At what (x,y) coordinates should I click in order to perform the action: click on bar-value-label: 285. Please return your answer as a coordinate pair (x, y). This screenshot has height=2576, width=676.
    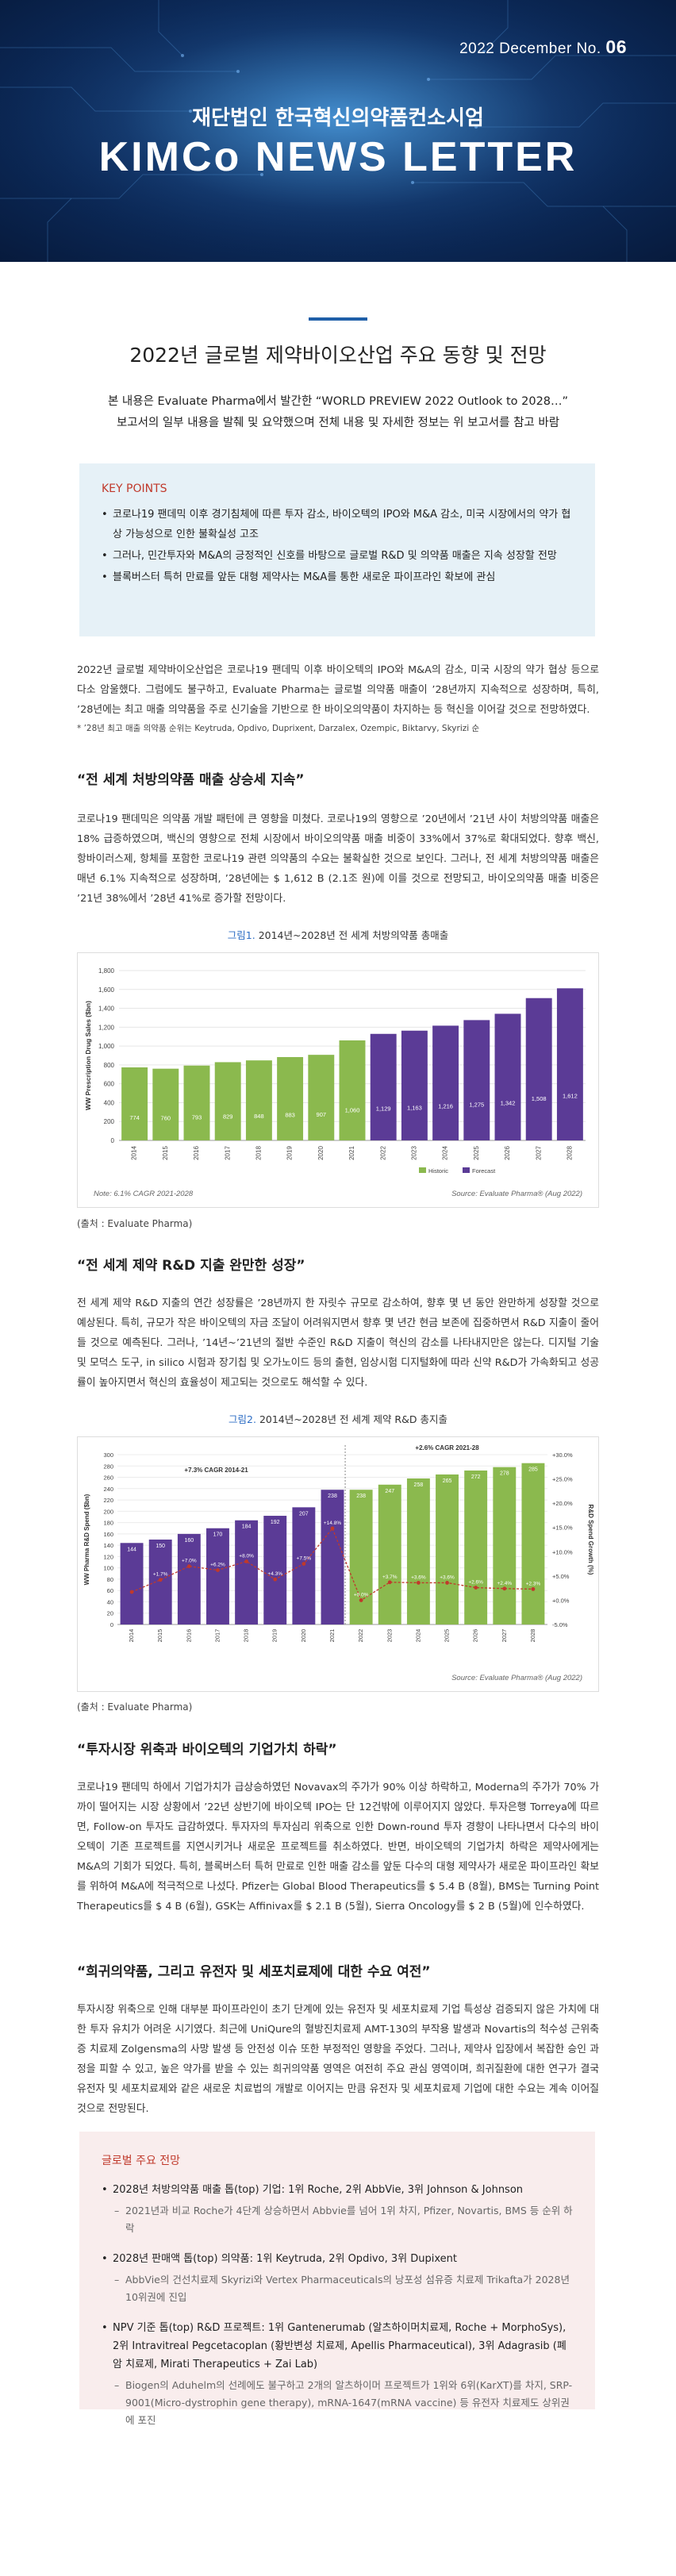
    Looking at the image, I should click on (533, 1470).